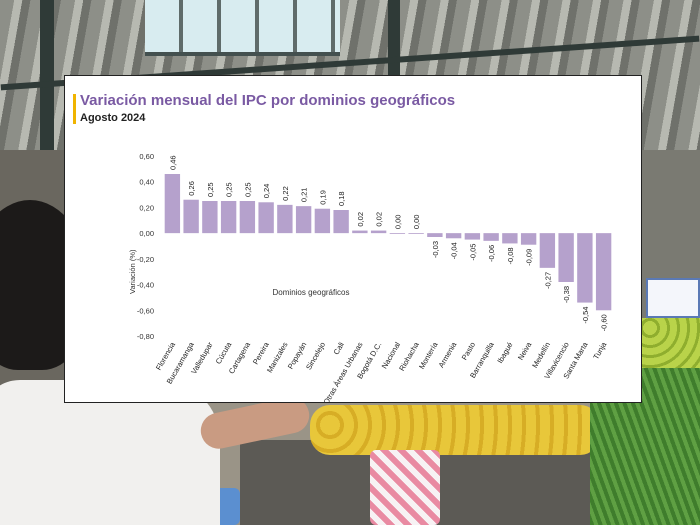  Describe the element at coordinates (566, 294) in the screenshot. I see `data-label: -0,38` at that location.